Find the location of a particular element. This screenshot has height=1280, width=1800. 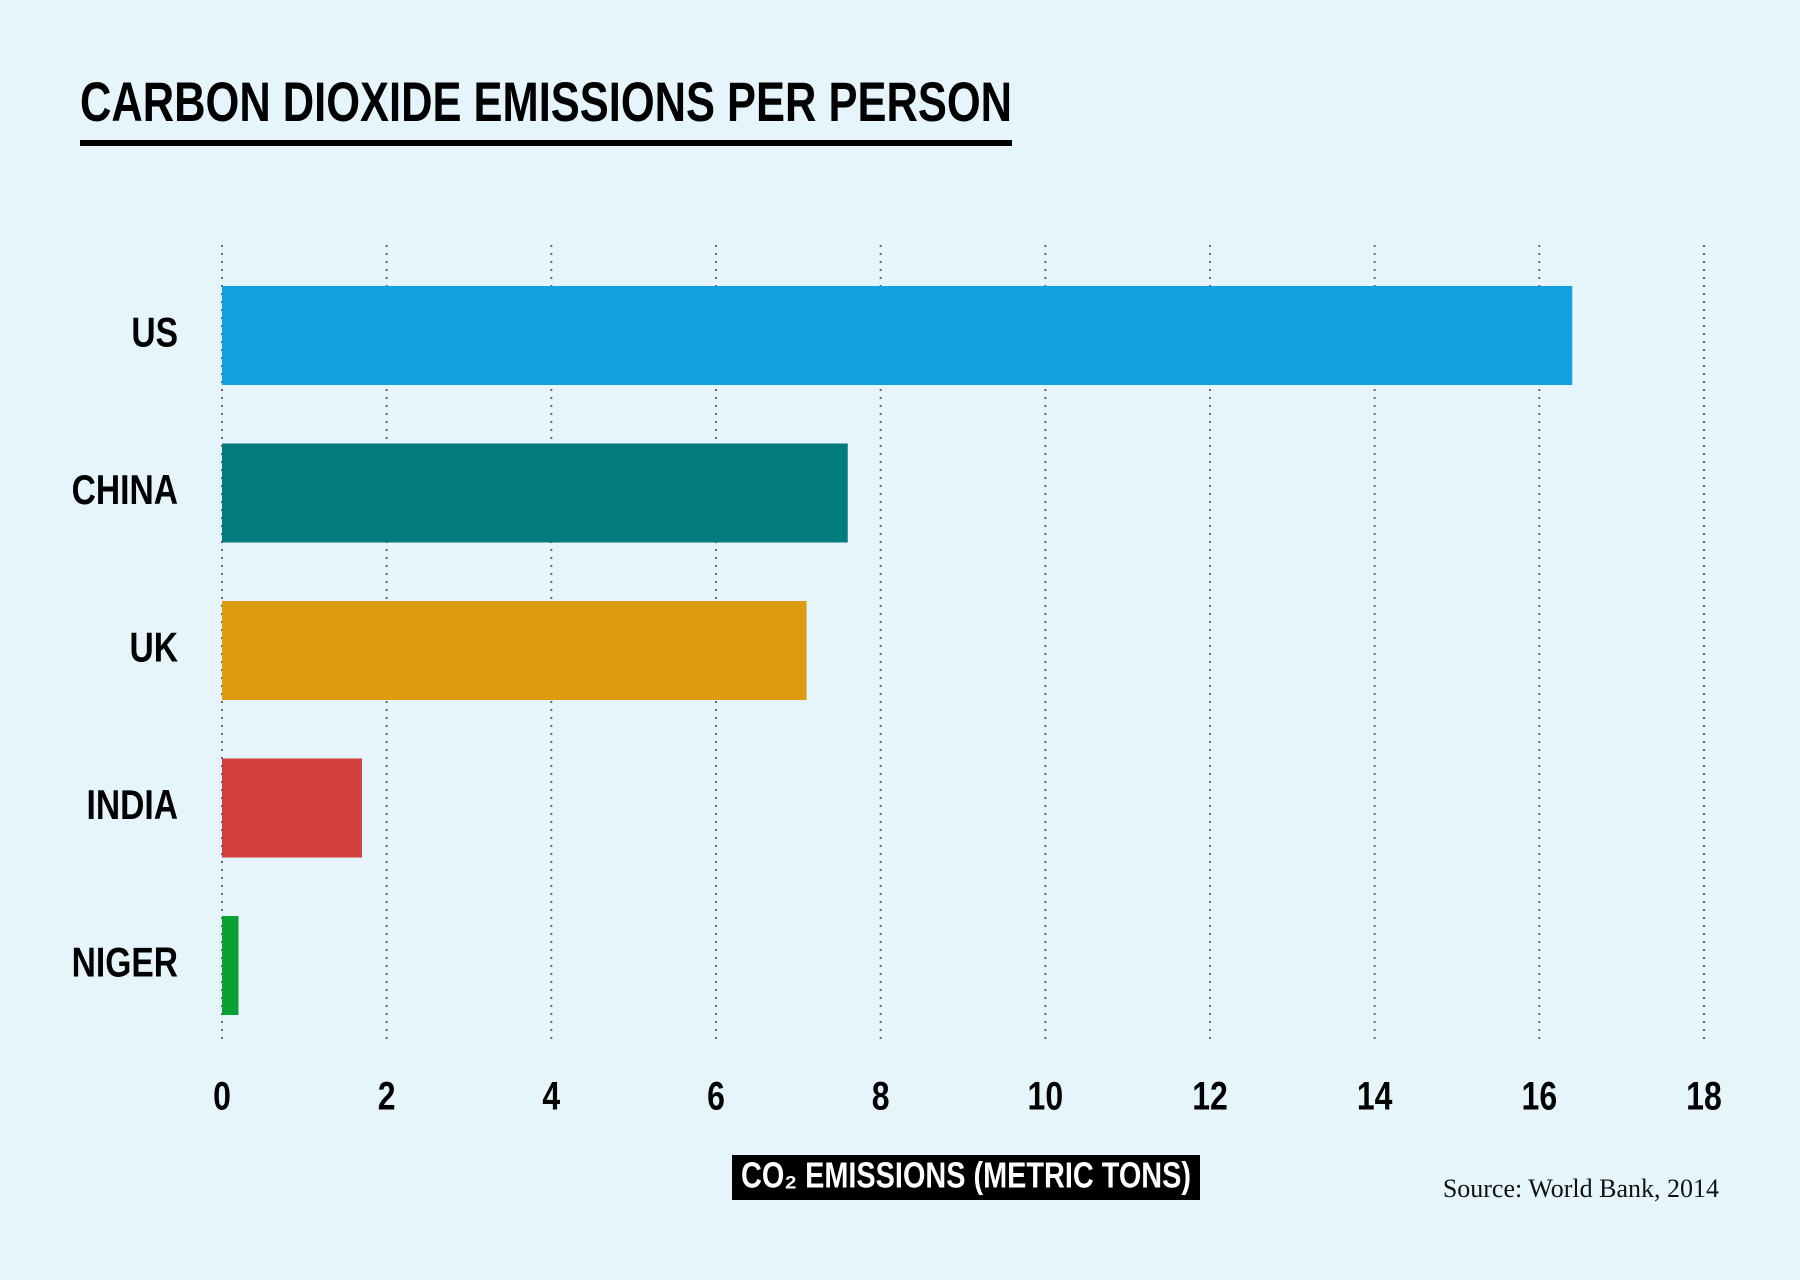

x-tick-label: 18 is located at coordinates (1704, 1095).